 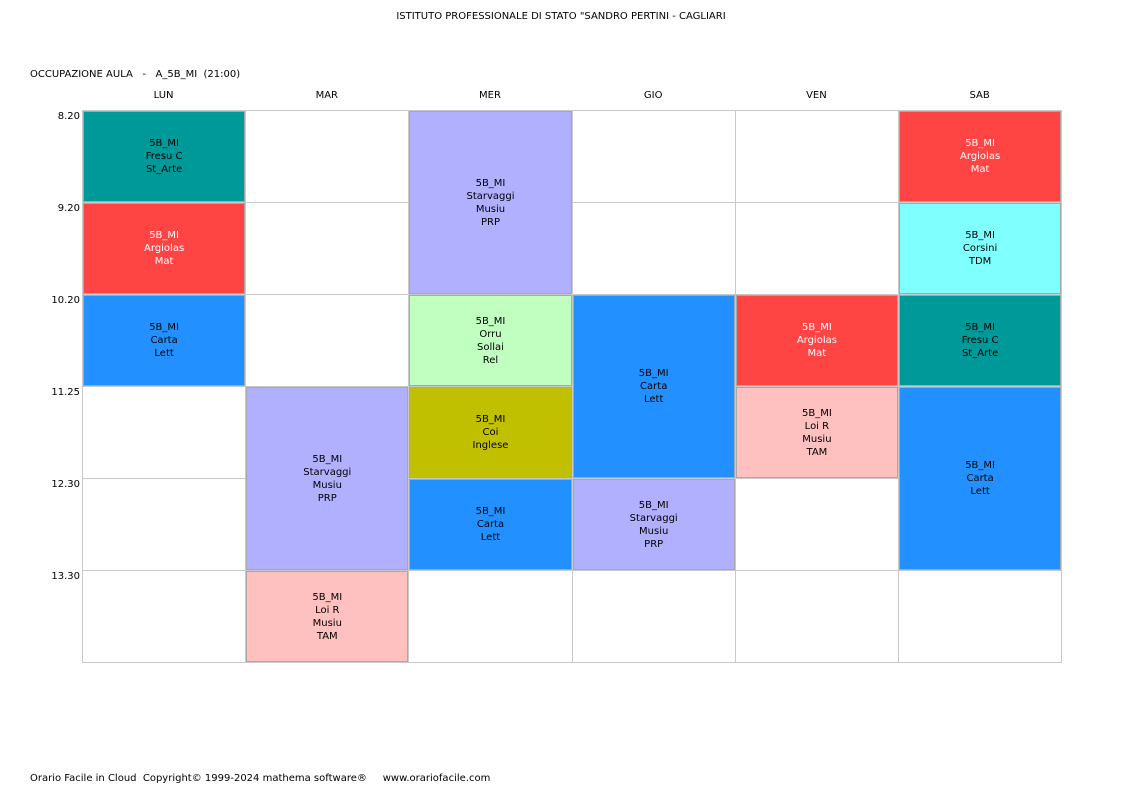 I want to click on day-header-lun: LUN, so click(x=163, y=95).